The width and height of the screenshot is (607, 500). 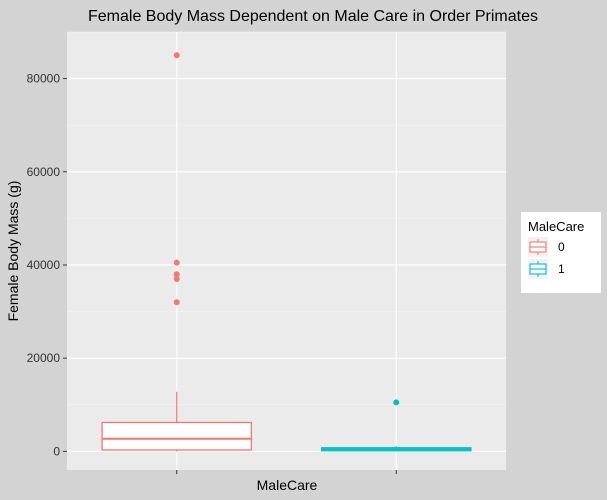 I want to click on y-tick-label: 40000, so click(x=44, y=265).